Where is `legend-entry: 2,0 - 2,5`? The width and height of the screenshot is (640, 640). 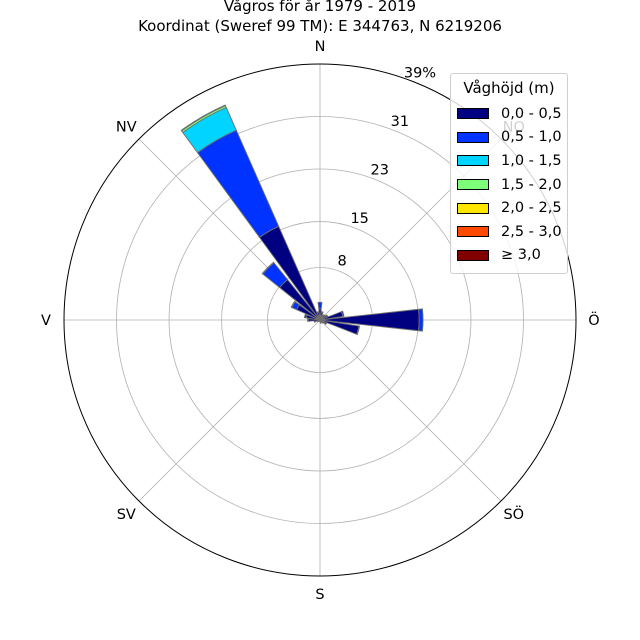
legend-entry: 2,0 - 2,5 is located at coordinates (509, 208).